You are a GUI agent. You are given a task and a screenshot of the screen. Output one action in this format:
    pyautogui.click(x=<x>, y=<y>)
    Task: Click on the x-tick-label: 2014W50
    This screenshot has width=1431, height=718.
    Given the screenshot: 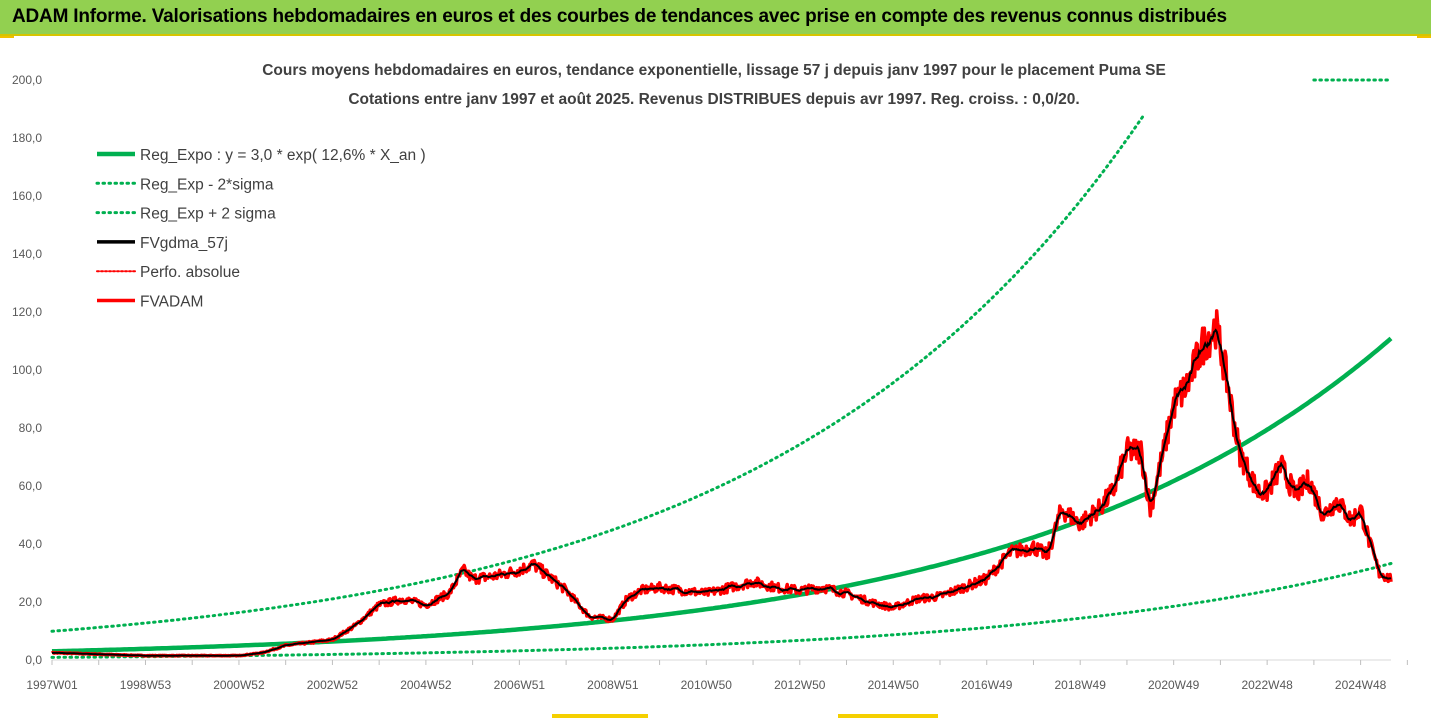 What is the action you would take?
    pyautogui.click(x=894, y=685)
    